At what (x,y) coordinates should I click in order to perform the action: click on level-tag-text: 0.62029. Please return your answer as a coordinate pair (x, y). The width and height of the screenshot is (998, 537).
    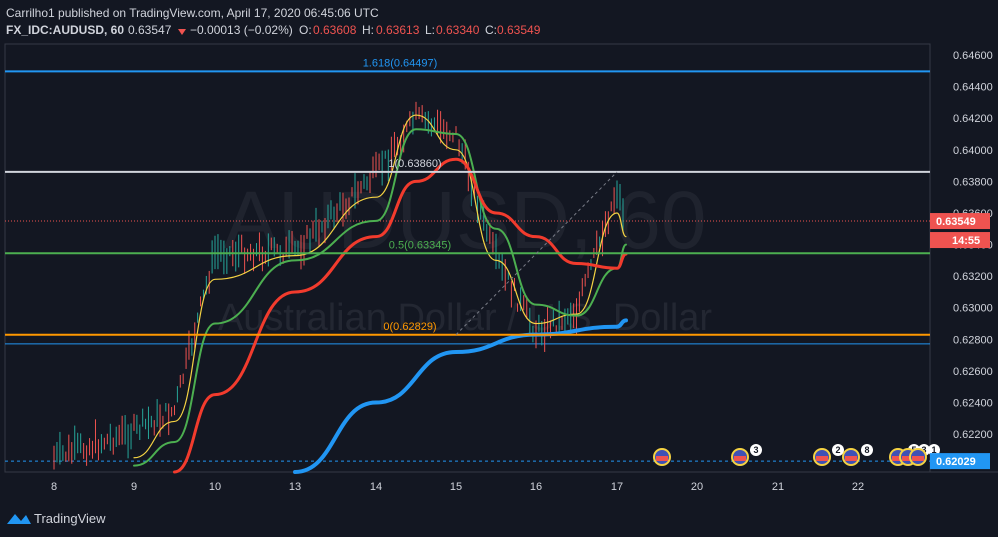
    Looking at the image, I should click on (956, 462).